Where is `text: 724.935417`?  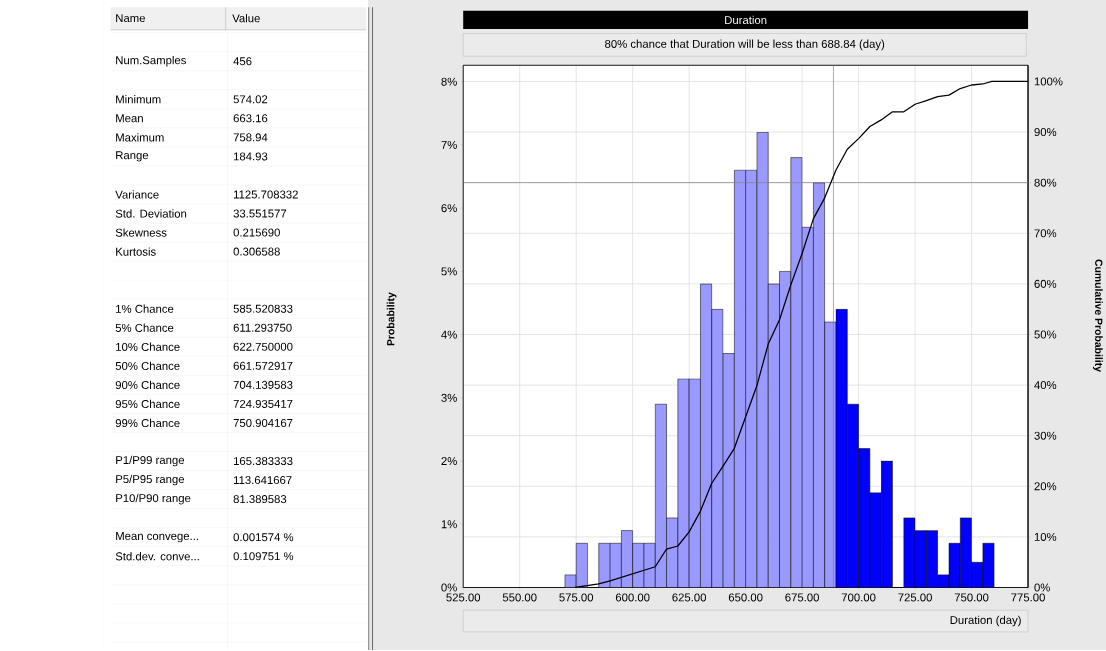 text: 724.935417 is located at coordinates (263, 404).